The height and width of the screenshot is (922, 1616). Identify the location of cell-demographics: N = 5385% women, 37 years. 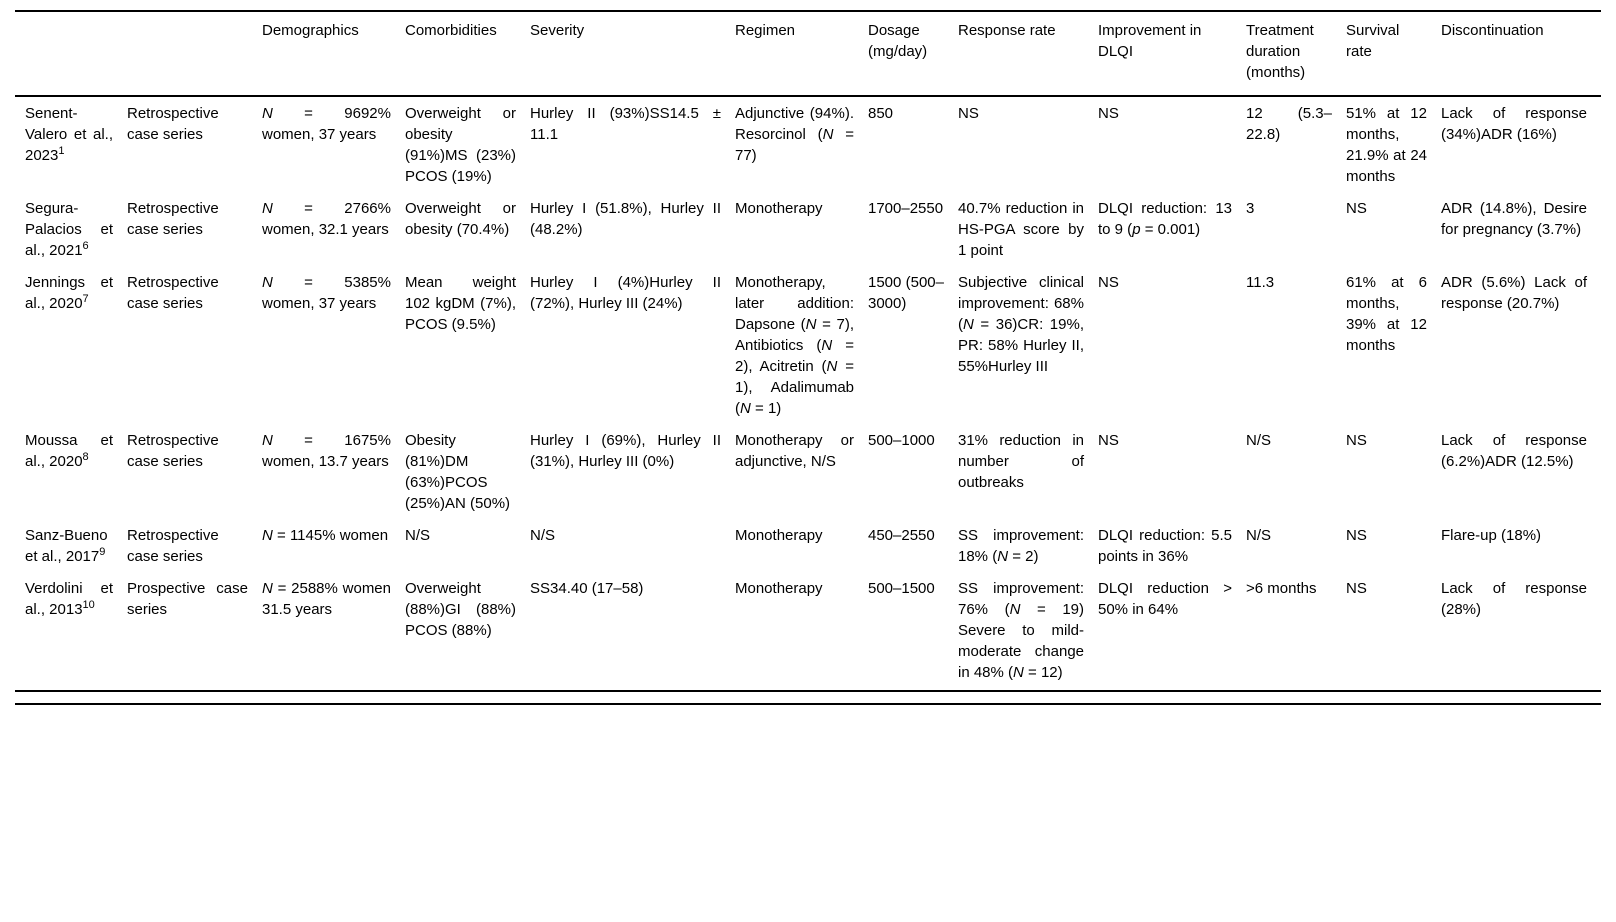
(326, 293).